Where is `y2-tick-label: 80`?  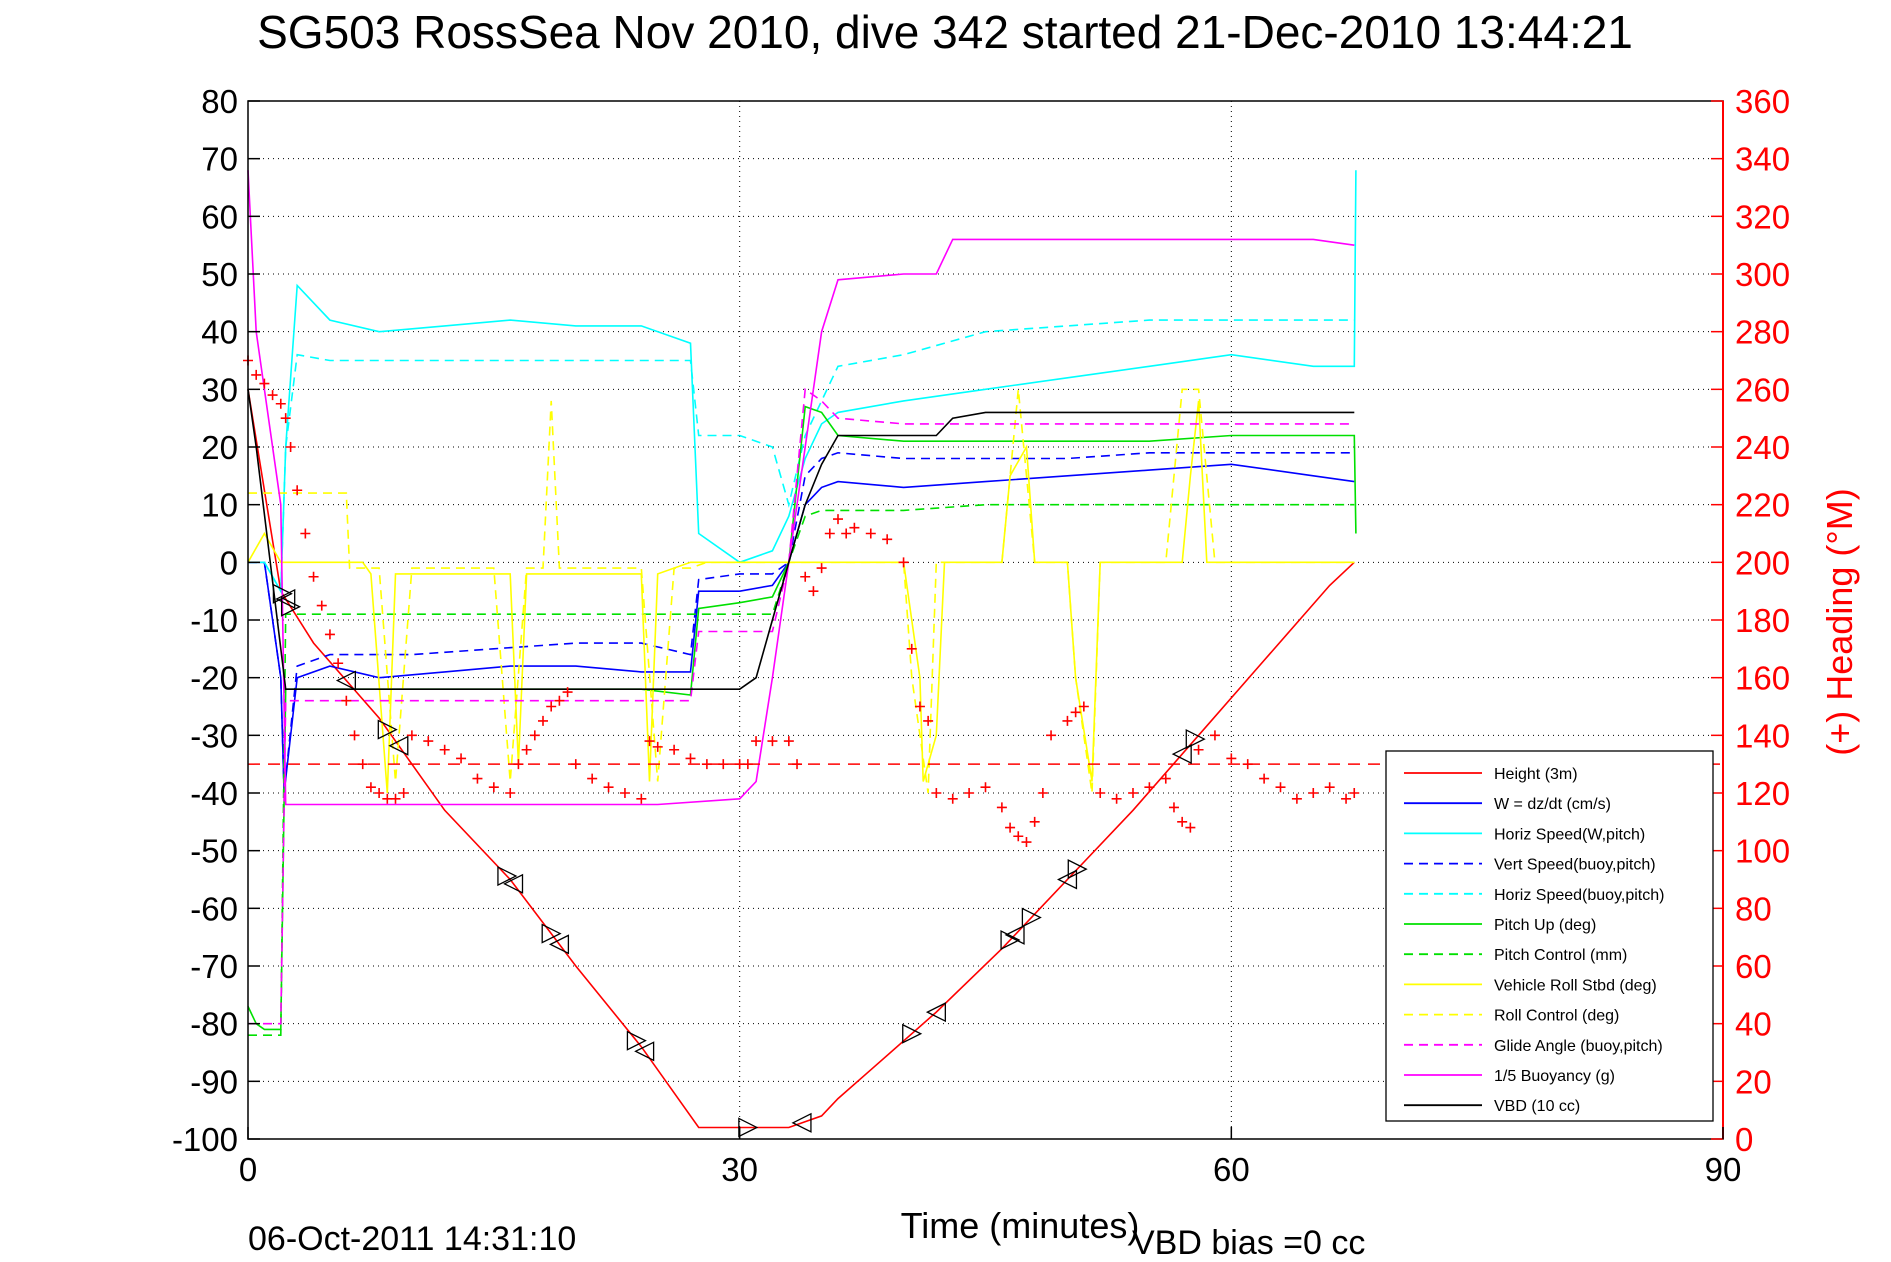 y2-tick-label: 80 is located at coordinates (1753, 908).